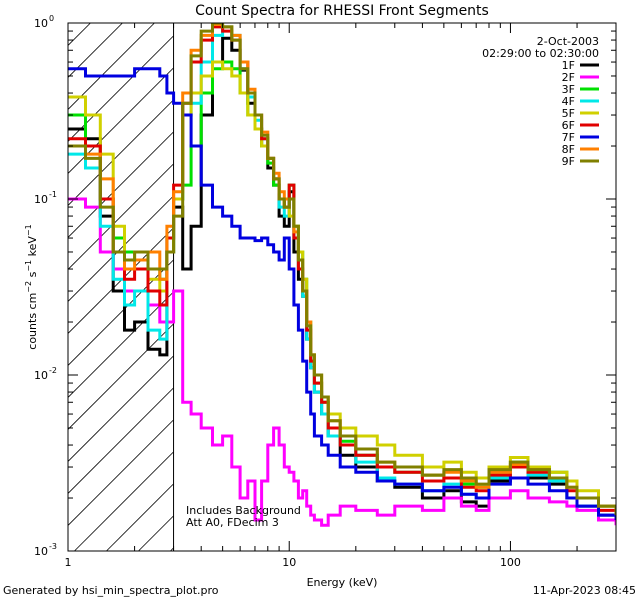  I want to click on legend-label-7F: 7F, so click(568, 137).